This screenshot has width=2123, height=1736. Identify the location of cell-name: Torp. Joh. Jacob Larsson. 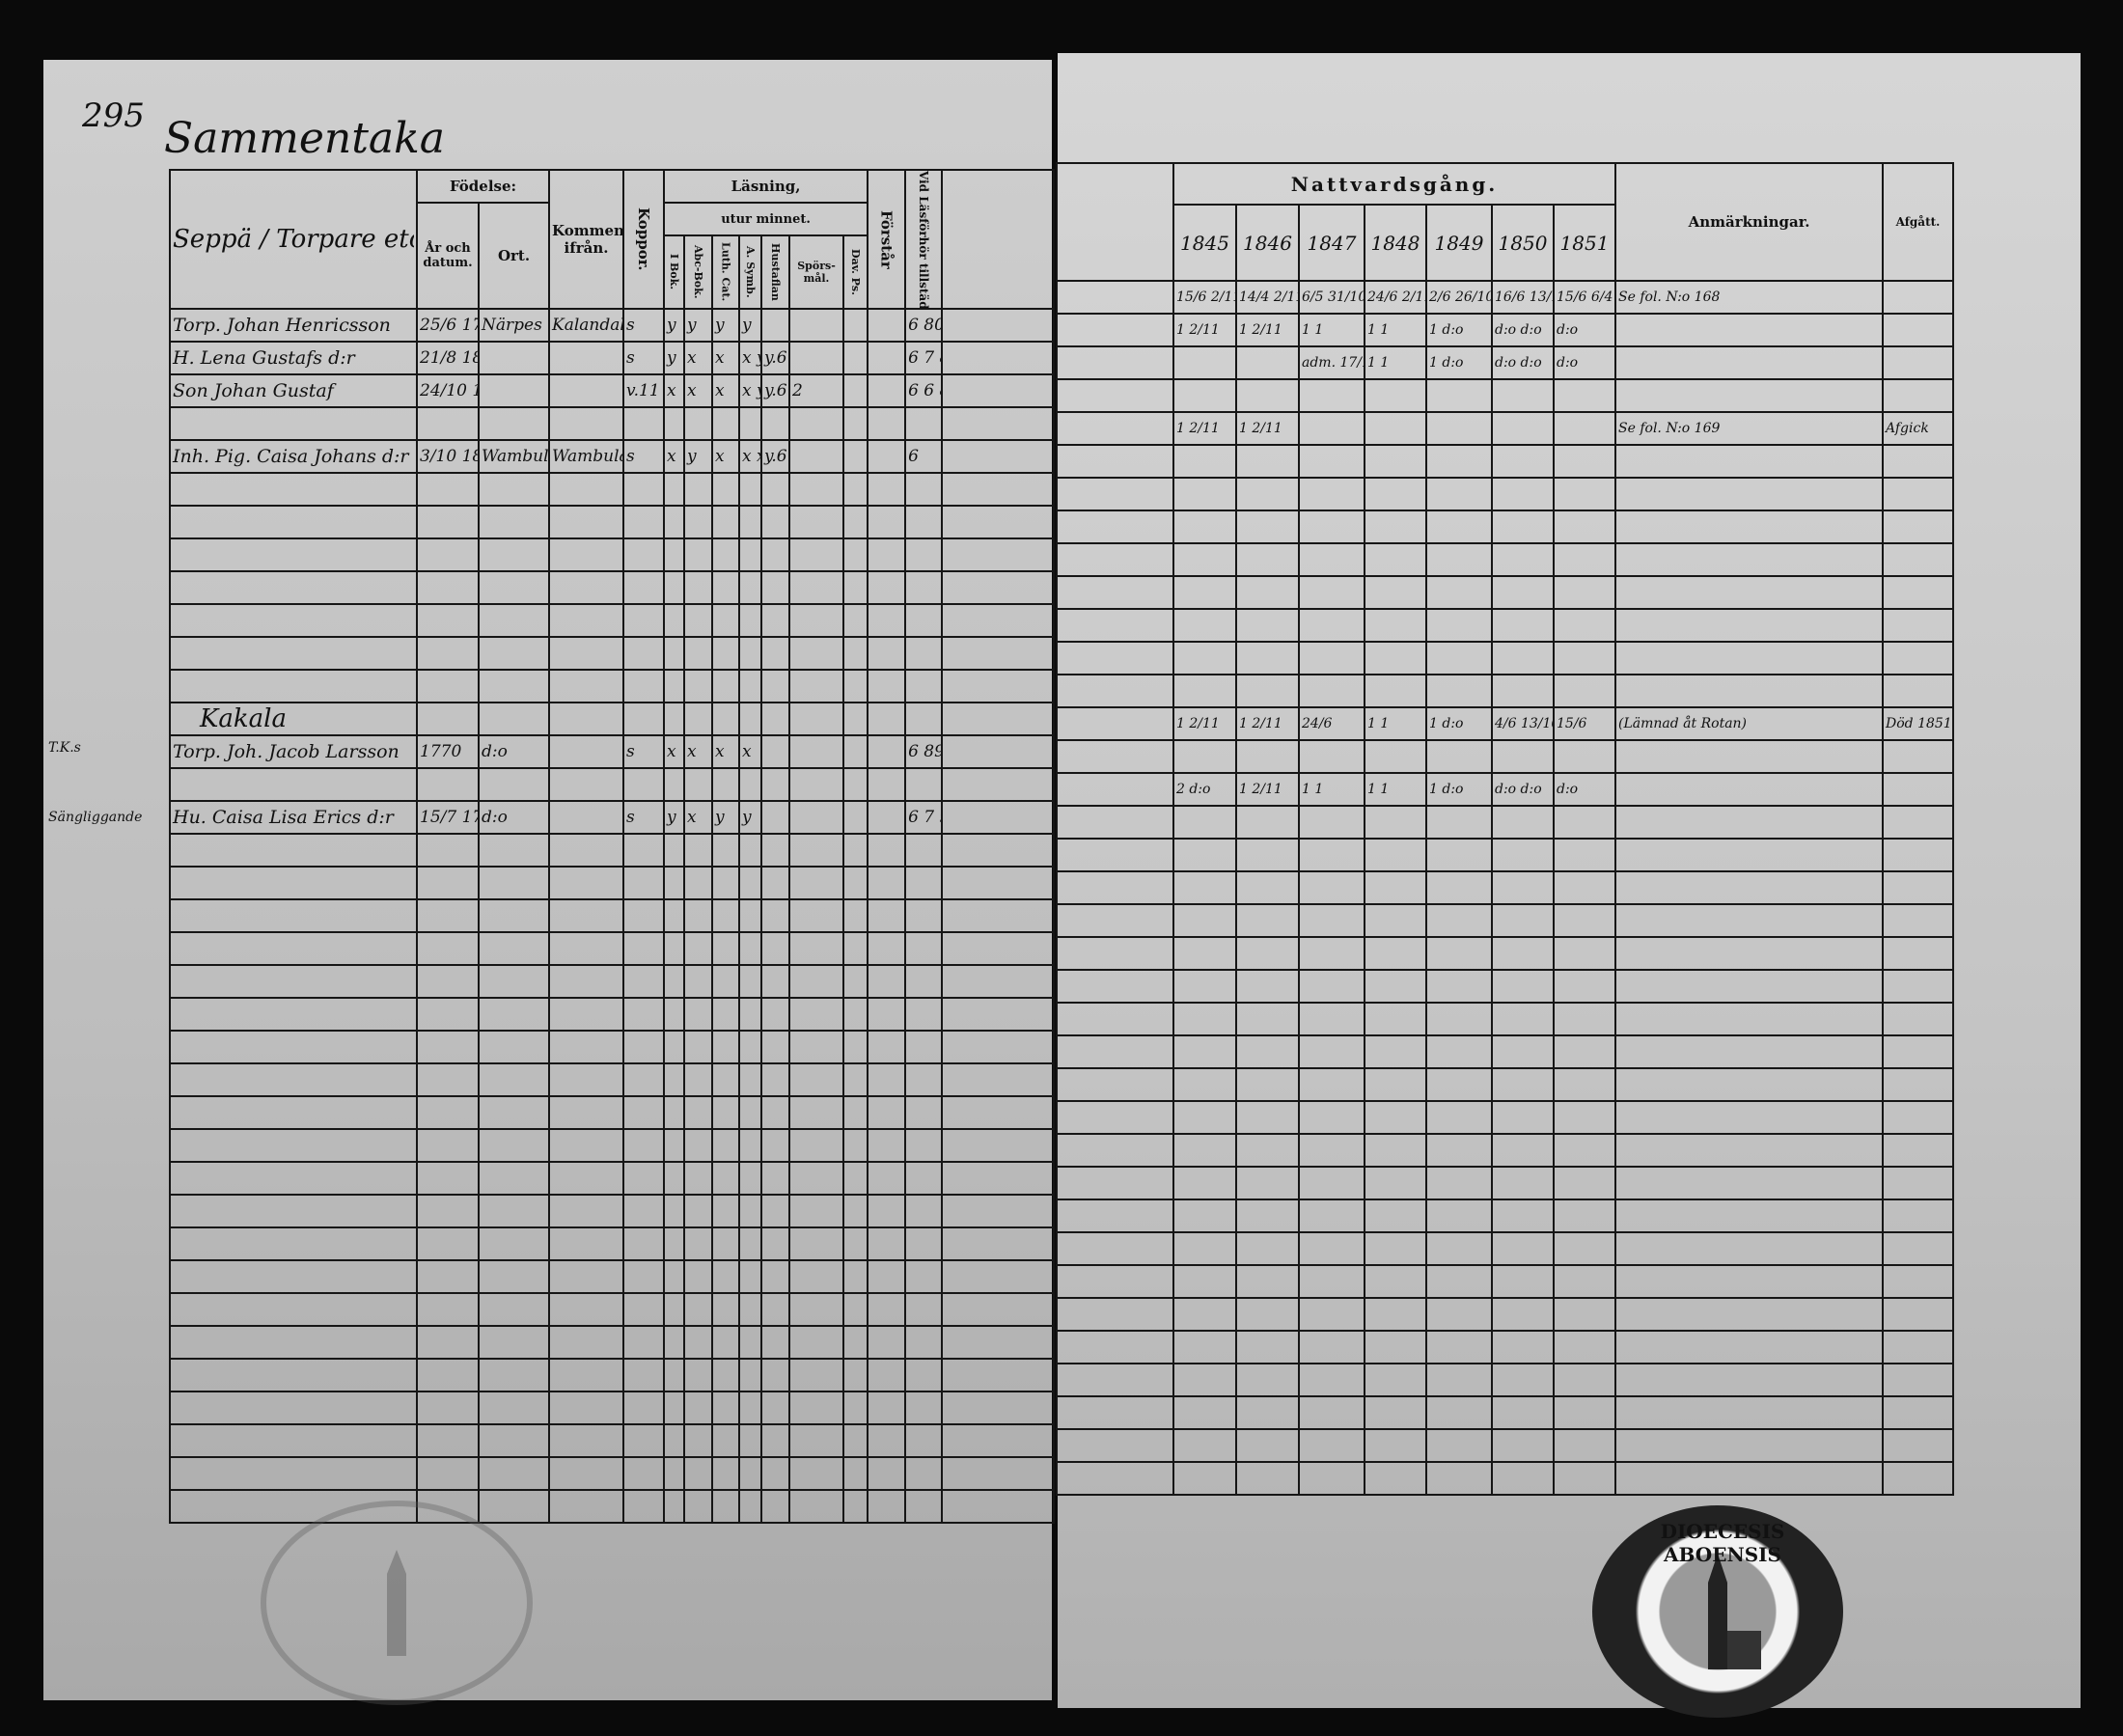
(293, 751).